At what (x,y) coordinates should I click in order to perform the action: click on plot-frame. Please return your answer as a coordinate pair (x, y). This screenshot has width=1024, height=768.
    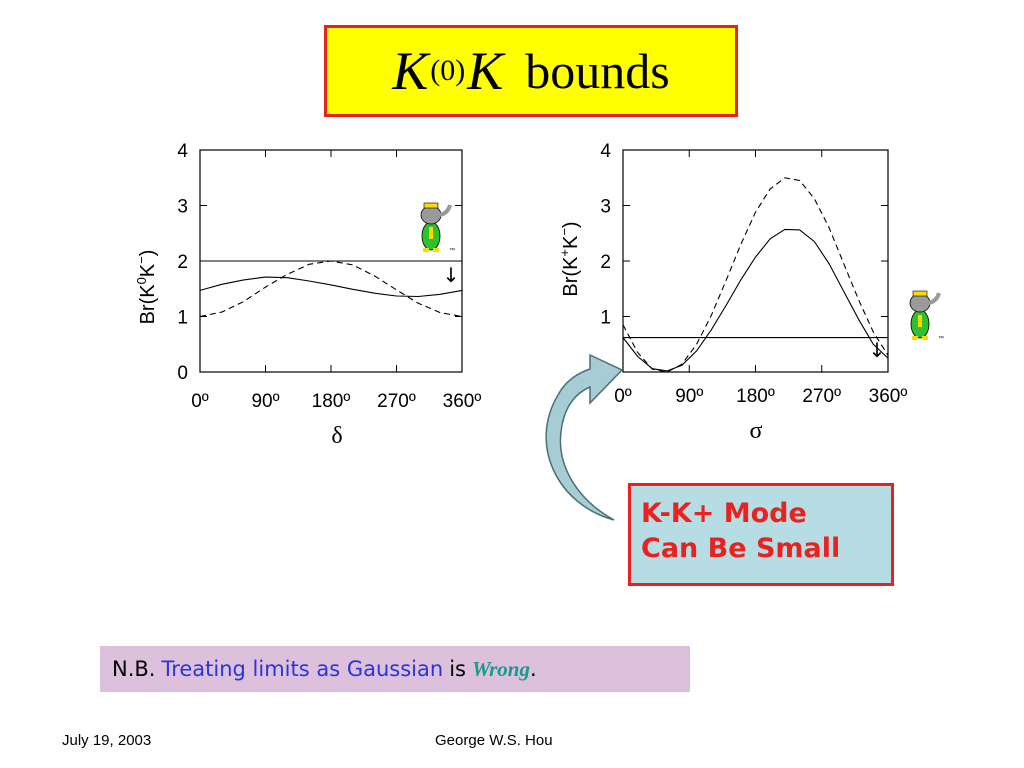
    Looking at the image, I should click on (755, 261).